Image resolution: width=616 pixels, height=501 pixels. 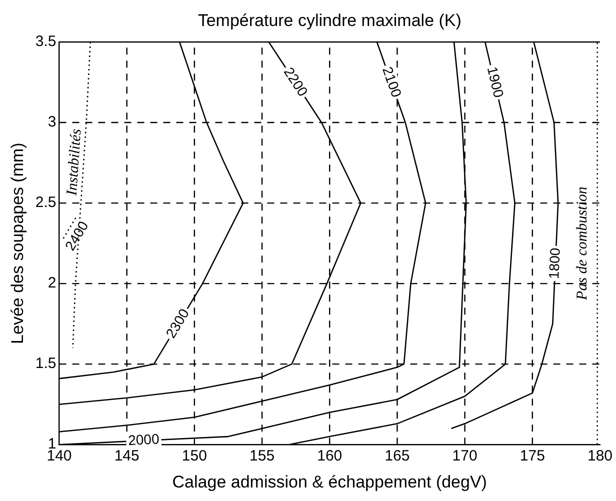 What do you see at coordinates (144, 439) in the screenshot?
I see `series-label: 2000` at bounding box center [144, 439].